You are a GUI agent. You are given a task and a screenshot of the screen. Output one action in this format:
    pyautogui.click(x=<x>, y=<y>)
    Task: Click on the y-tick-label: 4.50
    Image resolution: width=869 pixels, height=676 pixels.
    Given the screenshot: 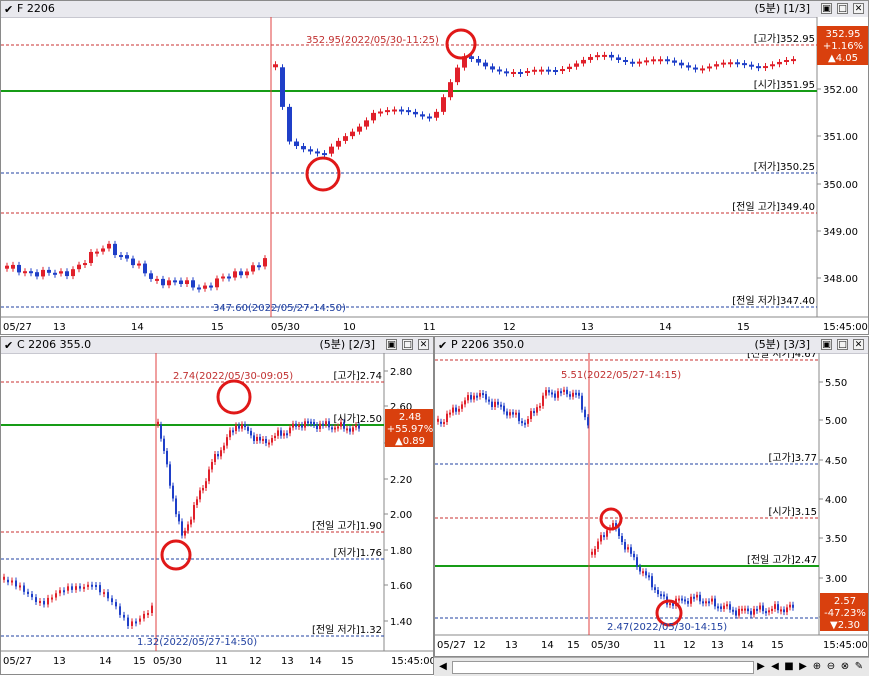 What is the action you would take?
    pyautogui.click(x=836, y=461)
    